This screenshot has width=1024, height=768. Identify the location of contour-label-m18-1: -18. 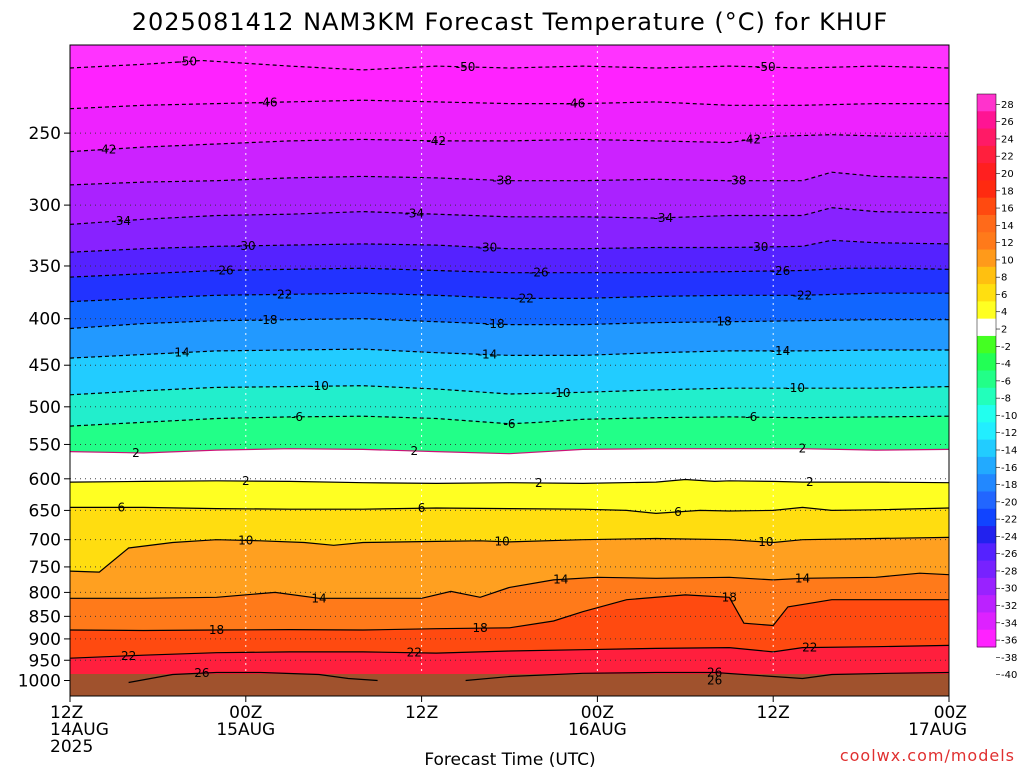
(495, 324).